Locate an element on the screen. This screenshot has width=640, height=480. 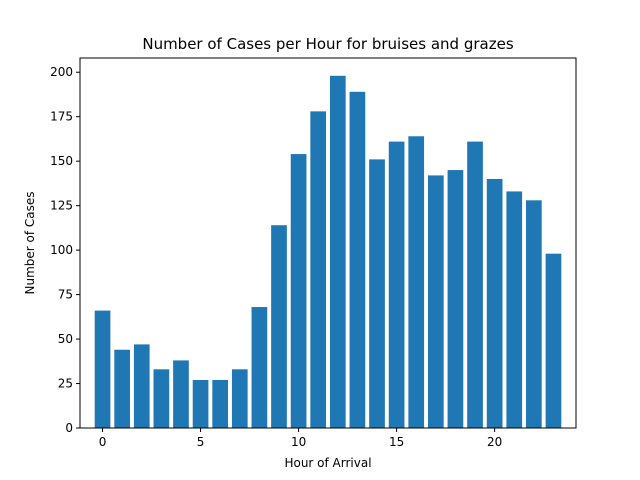
y-axis-label: Number of Cases is located at coordinates (30, 242).